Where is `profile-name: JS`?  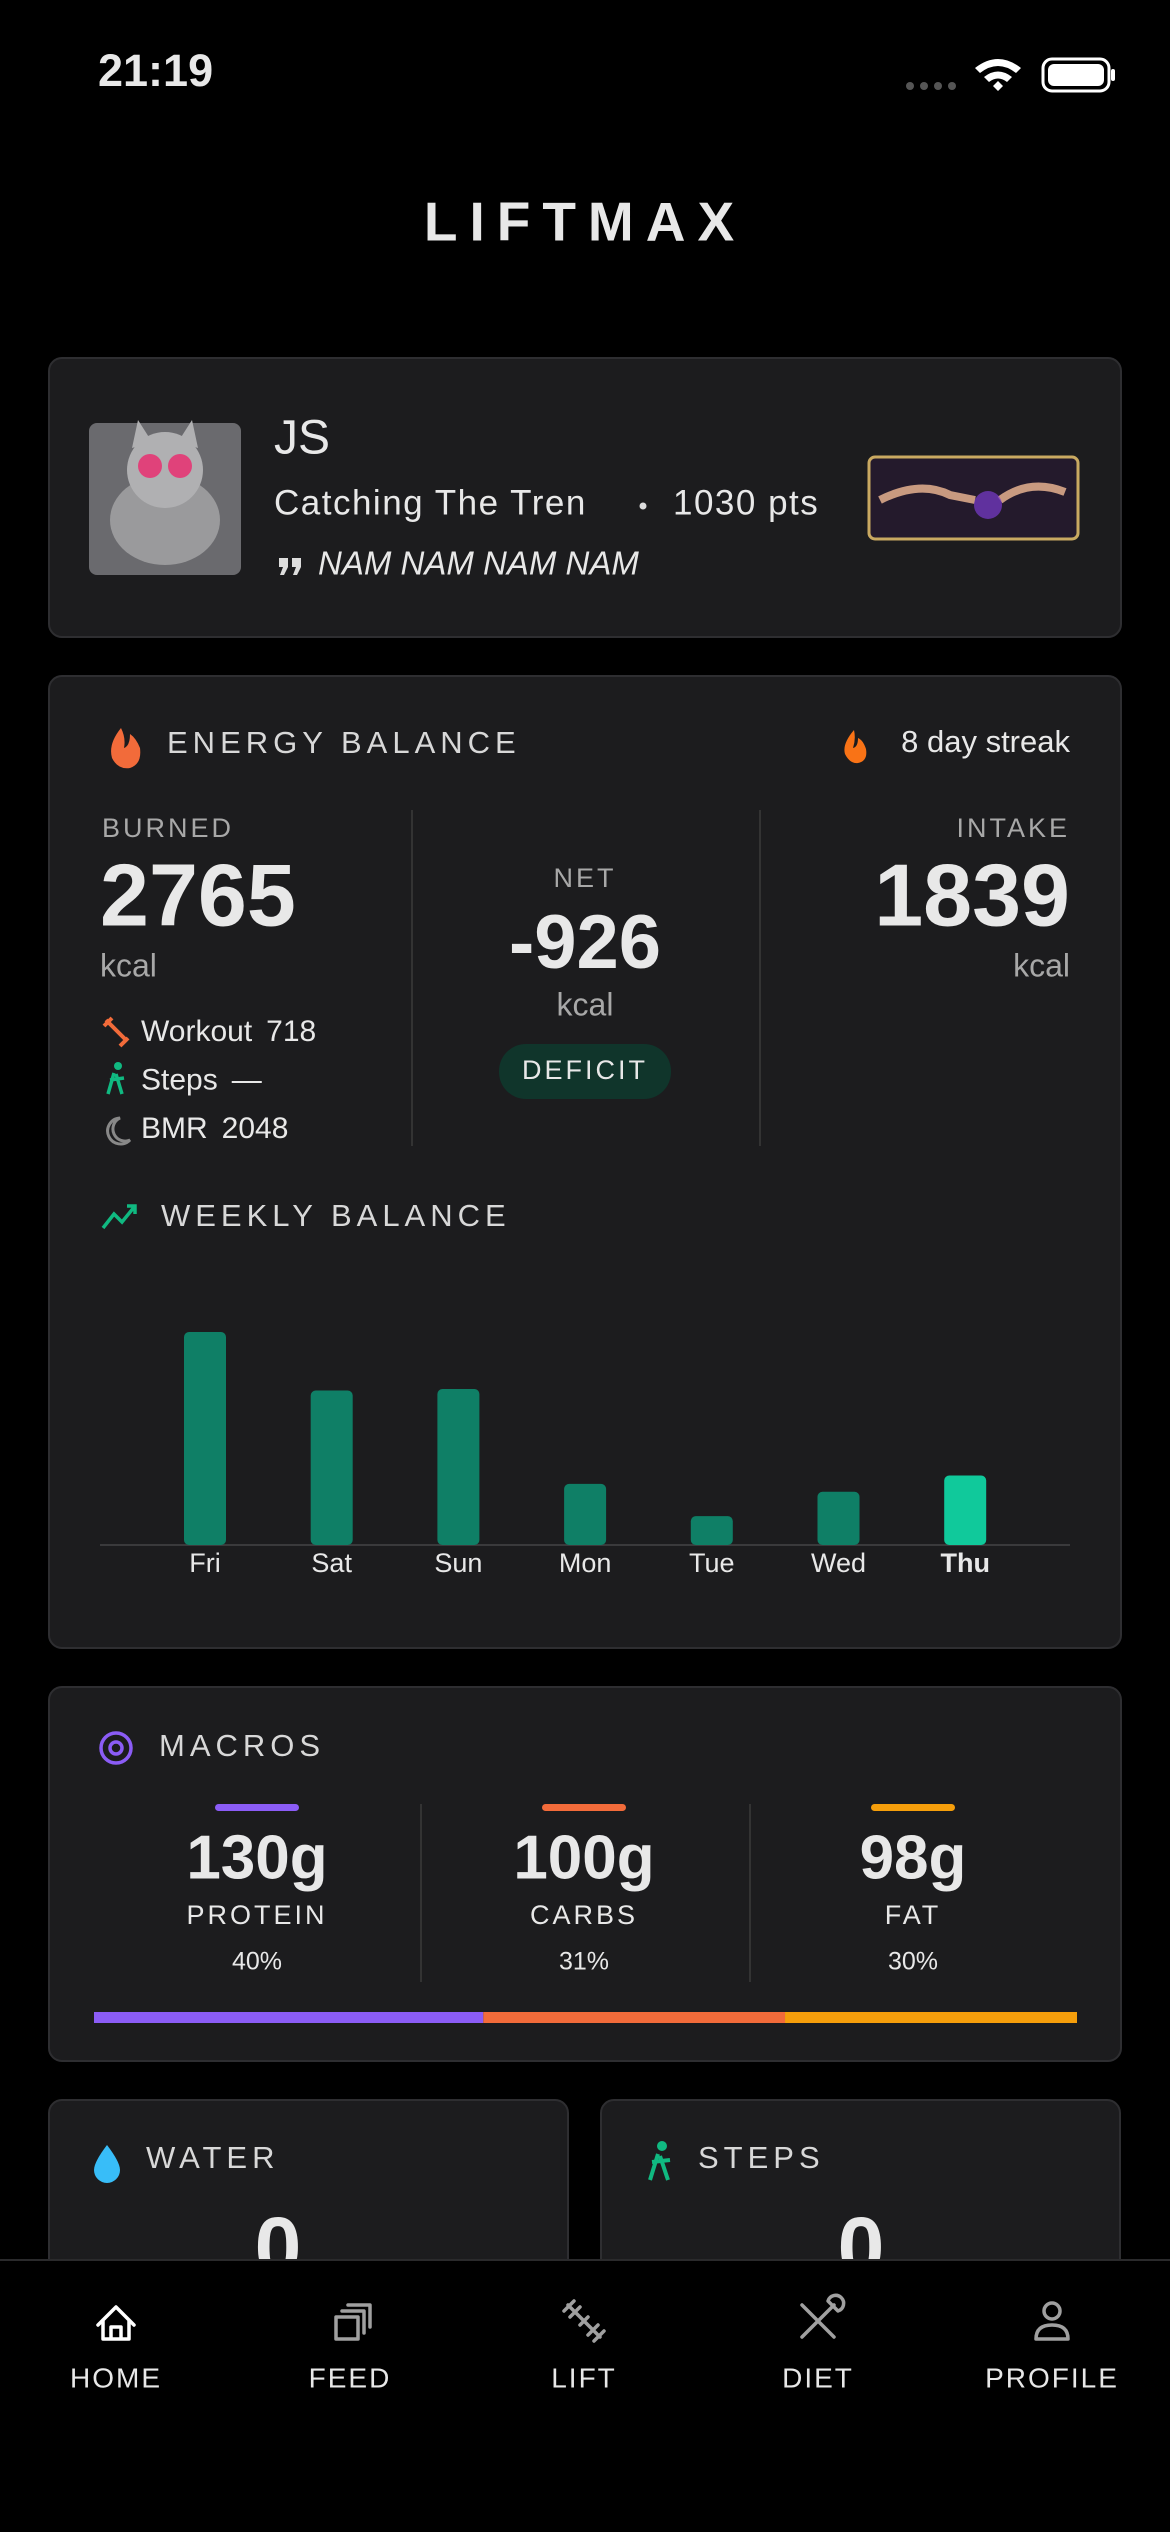
profile-name: JS is located at coordinates (302, 438).